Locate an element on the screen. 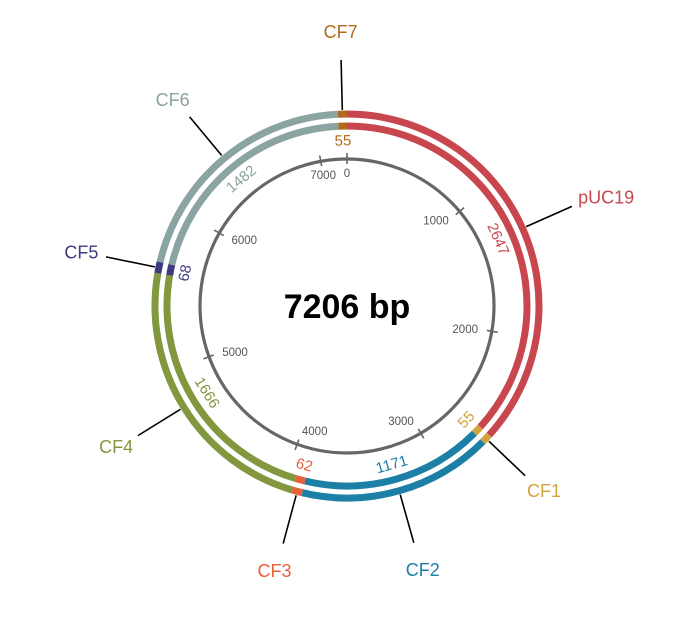 This screenshot has height=627, width=694. total-length-label: 7206 bp is located at coordinates (347, 307).